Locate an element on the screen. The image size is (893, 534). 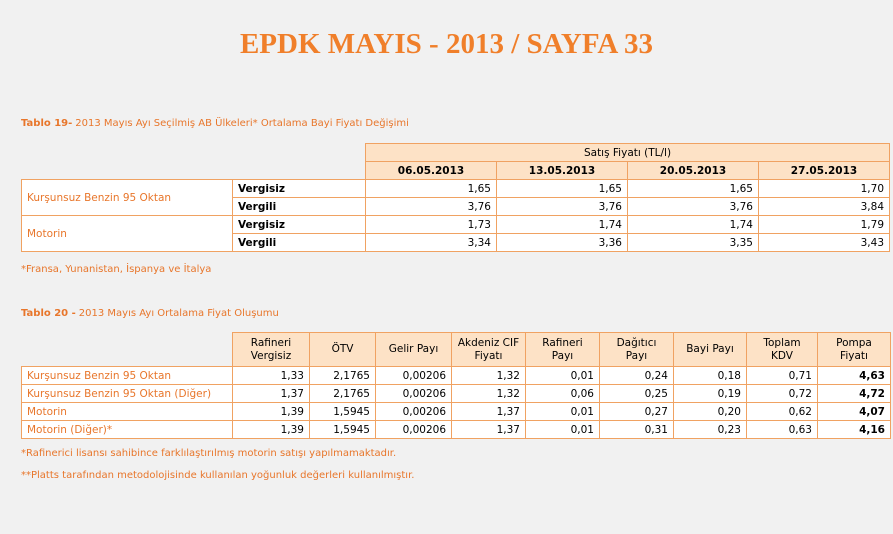
cell: 0,18 is located at coordinates (710, 375).